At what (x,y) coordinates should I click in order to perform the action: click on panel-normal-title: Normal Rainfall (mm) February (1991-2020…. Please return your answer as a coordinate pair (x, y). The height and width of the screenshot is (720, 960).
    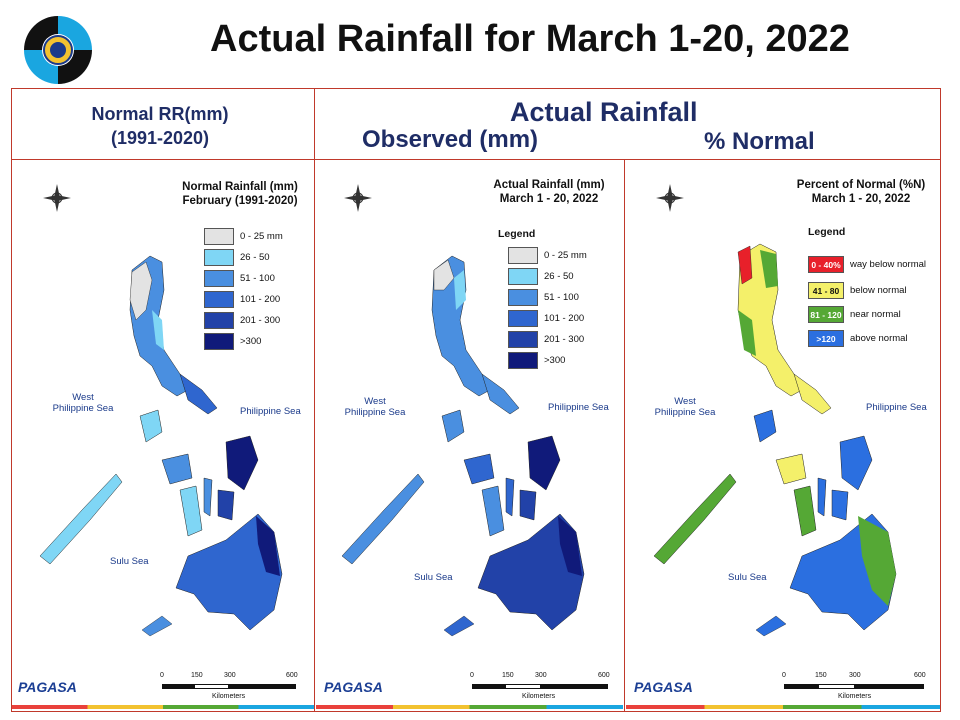
    Looking at the image, I should click on (240, 194).